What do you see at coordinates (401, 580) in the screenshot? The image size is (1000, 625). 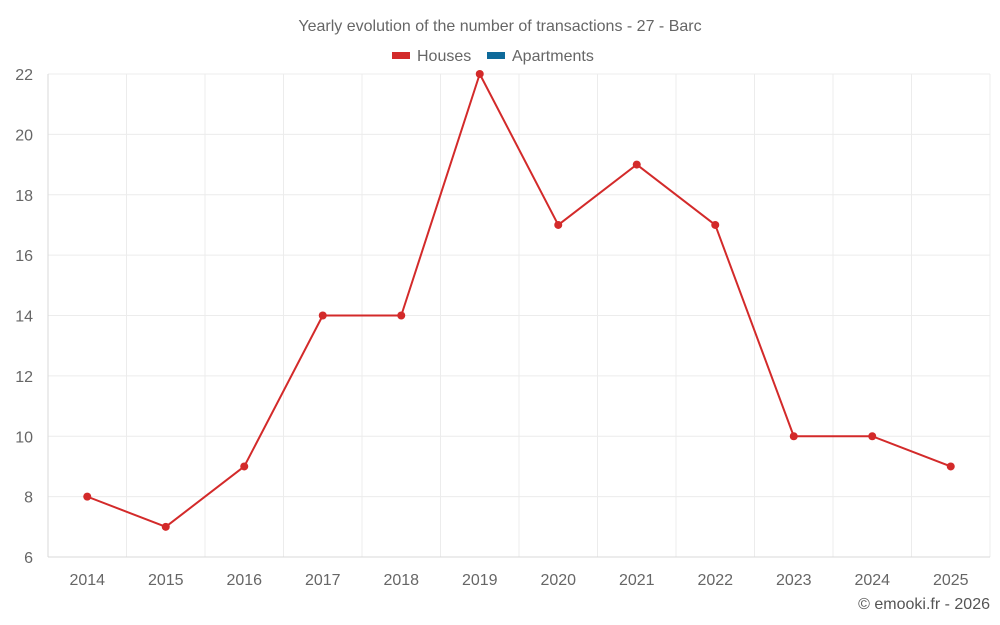 I see `x-tick-label: 2018` at bounding box center [401, 580].